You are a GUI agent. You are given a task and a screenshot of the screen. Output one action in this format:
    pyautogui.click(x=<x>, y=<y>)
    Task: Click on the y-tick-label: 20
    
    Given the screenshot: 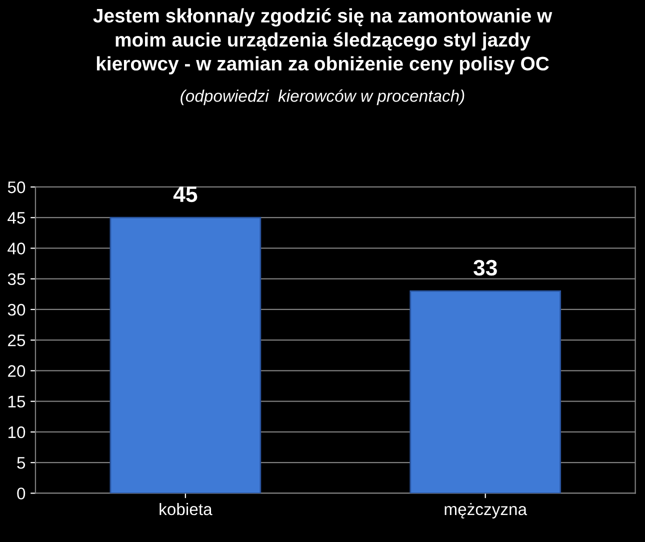 What is the action you would take?
    pyautogui.click(x=17, y=371)
    